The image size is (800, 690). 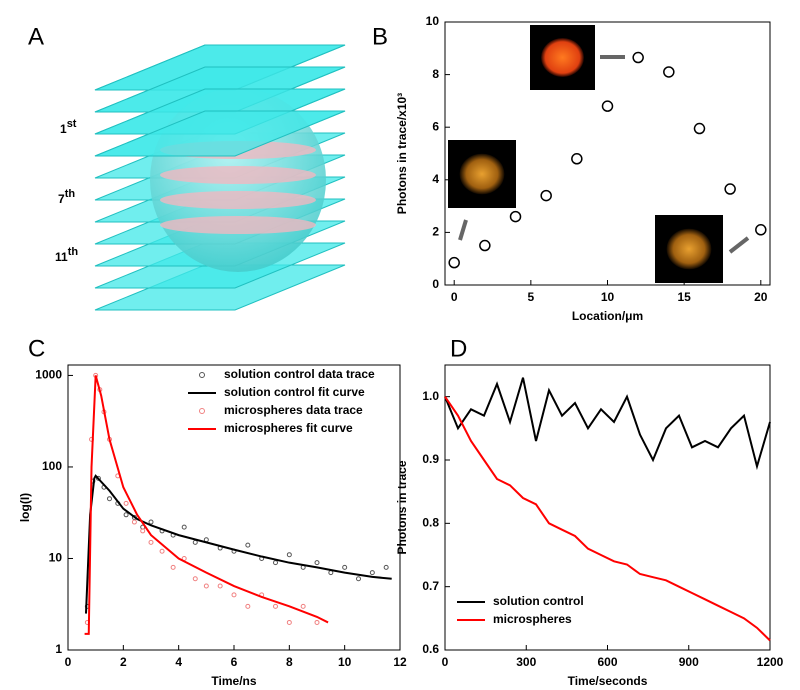 What do you see at coordinates (289, 662) in the screenshot?
I see `x-tick-label: 8` at bounding box center [289, 662].